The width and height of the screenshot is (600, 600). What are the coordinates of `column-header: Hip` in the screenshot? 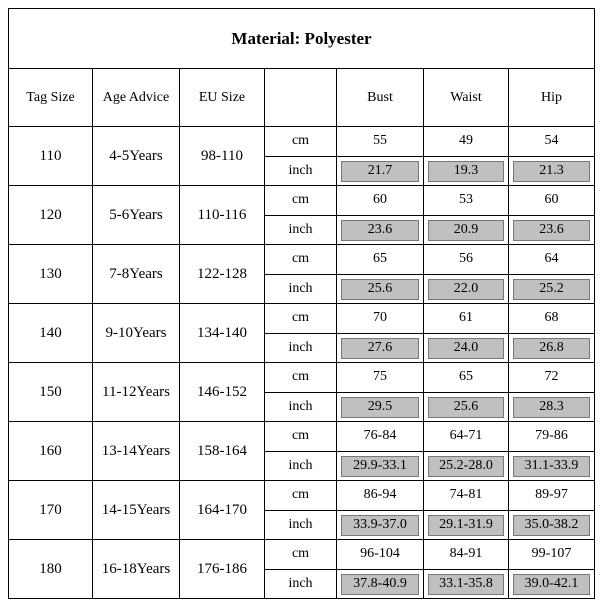 It's located at (551, 97).